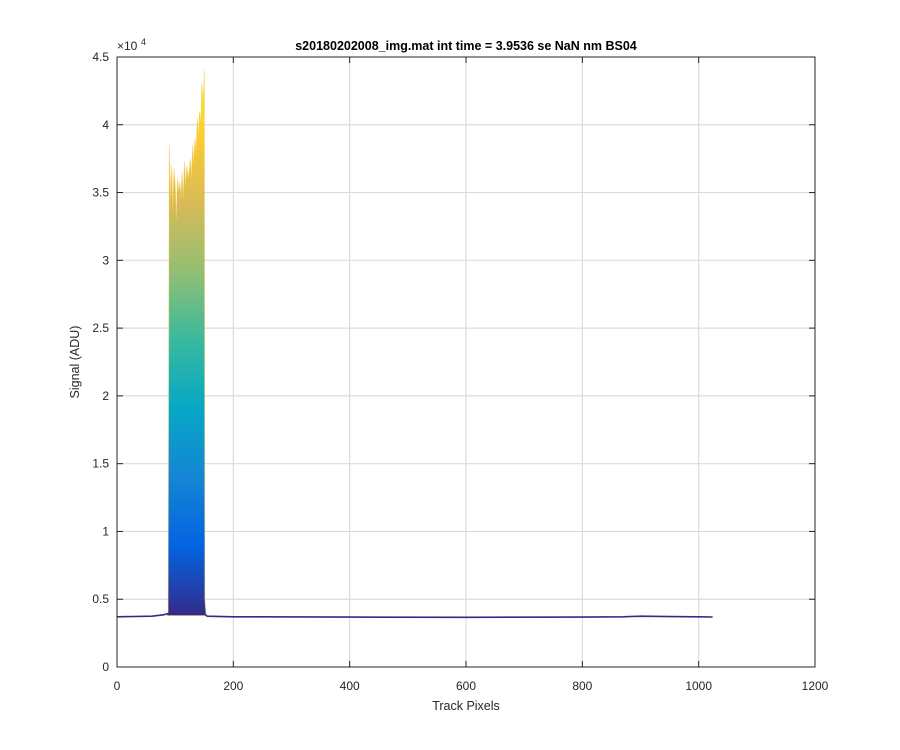  I want to click on x-axis-label: Track Pixels, so click(466, 706).